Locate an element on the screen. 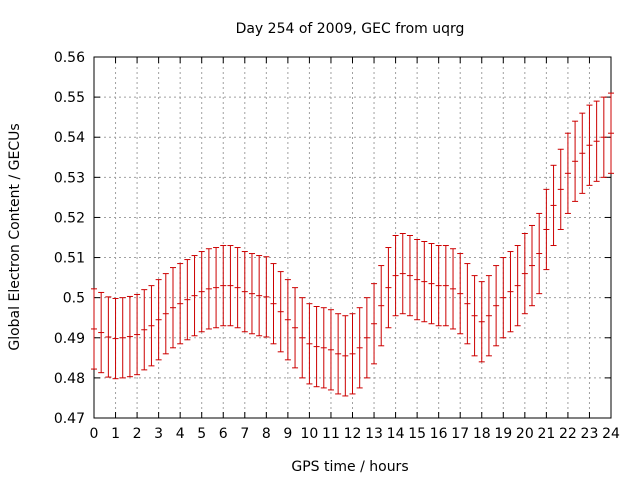 This screenshot has height=480, width=640. x-tick-label: 9 is located at coordinates (287, 434).